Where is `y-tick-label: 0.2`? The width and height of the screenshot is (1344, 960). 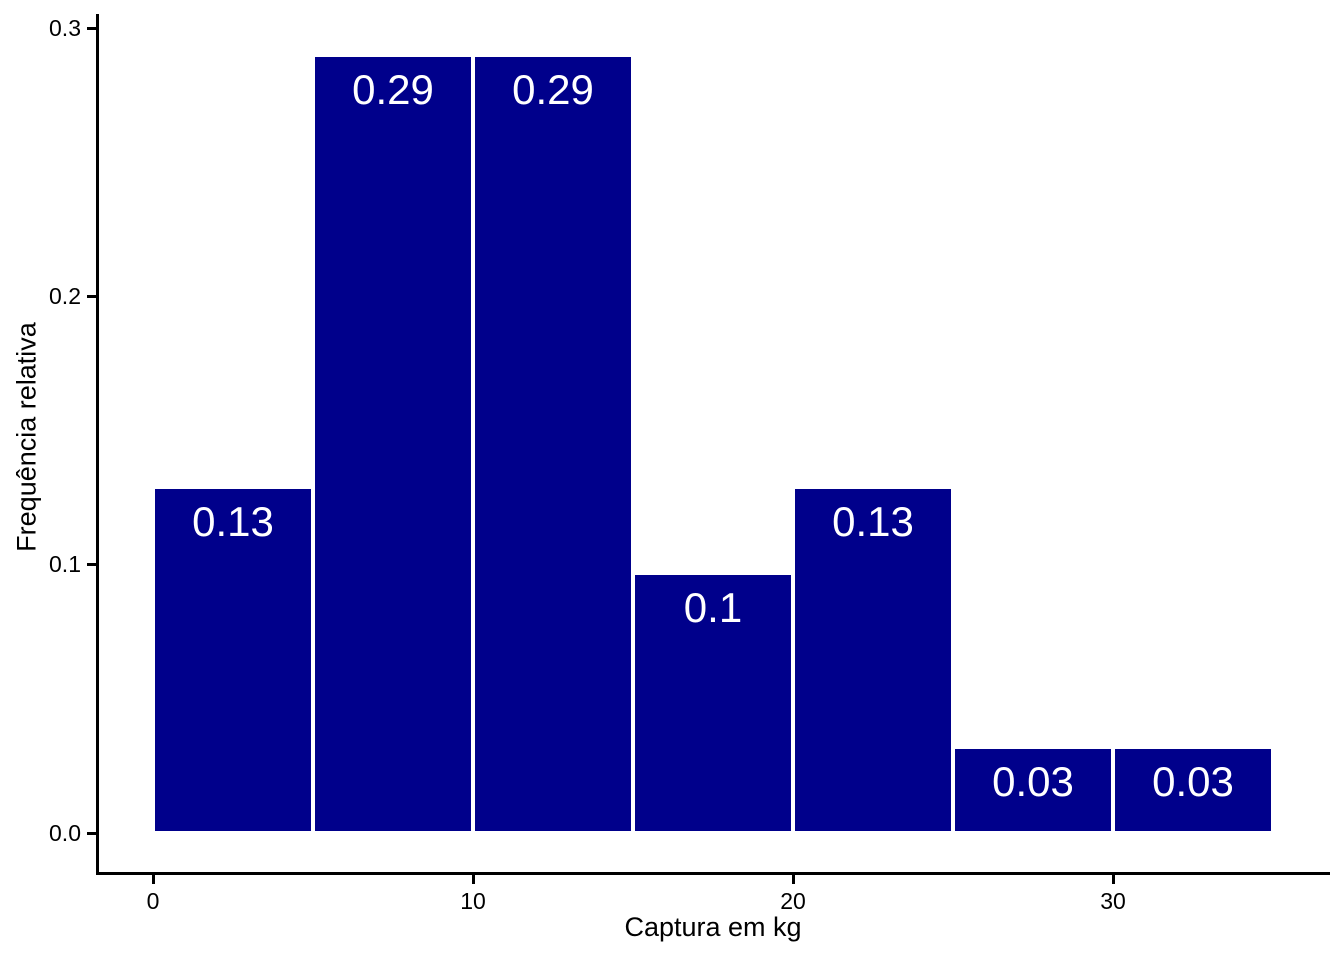
y-tick-label: 0.2 is located at coordinates (65, 295).